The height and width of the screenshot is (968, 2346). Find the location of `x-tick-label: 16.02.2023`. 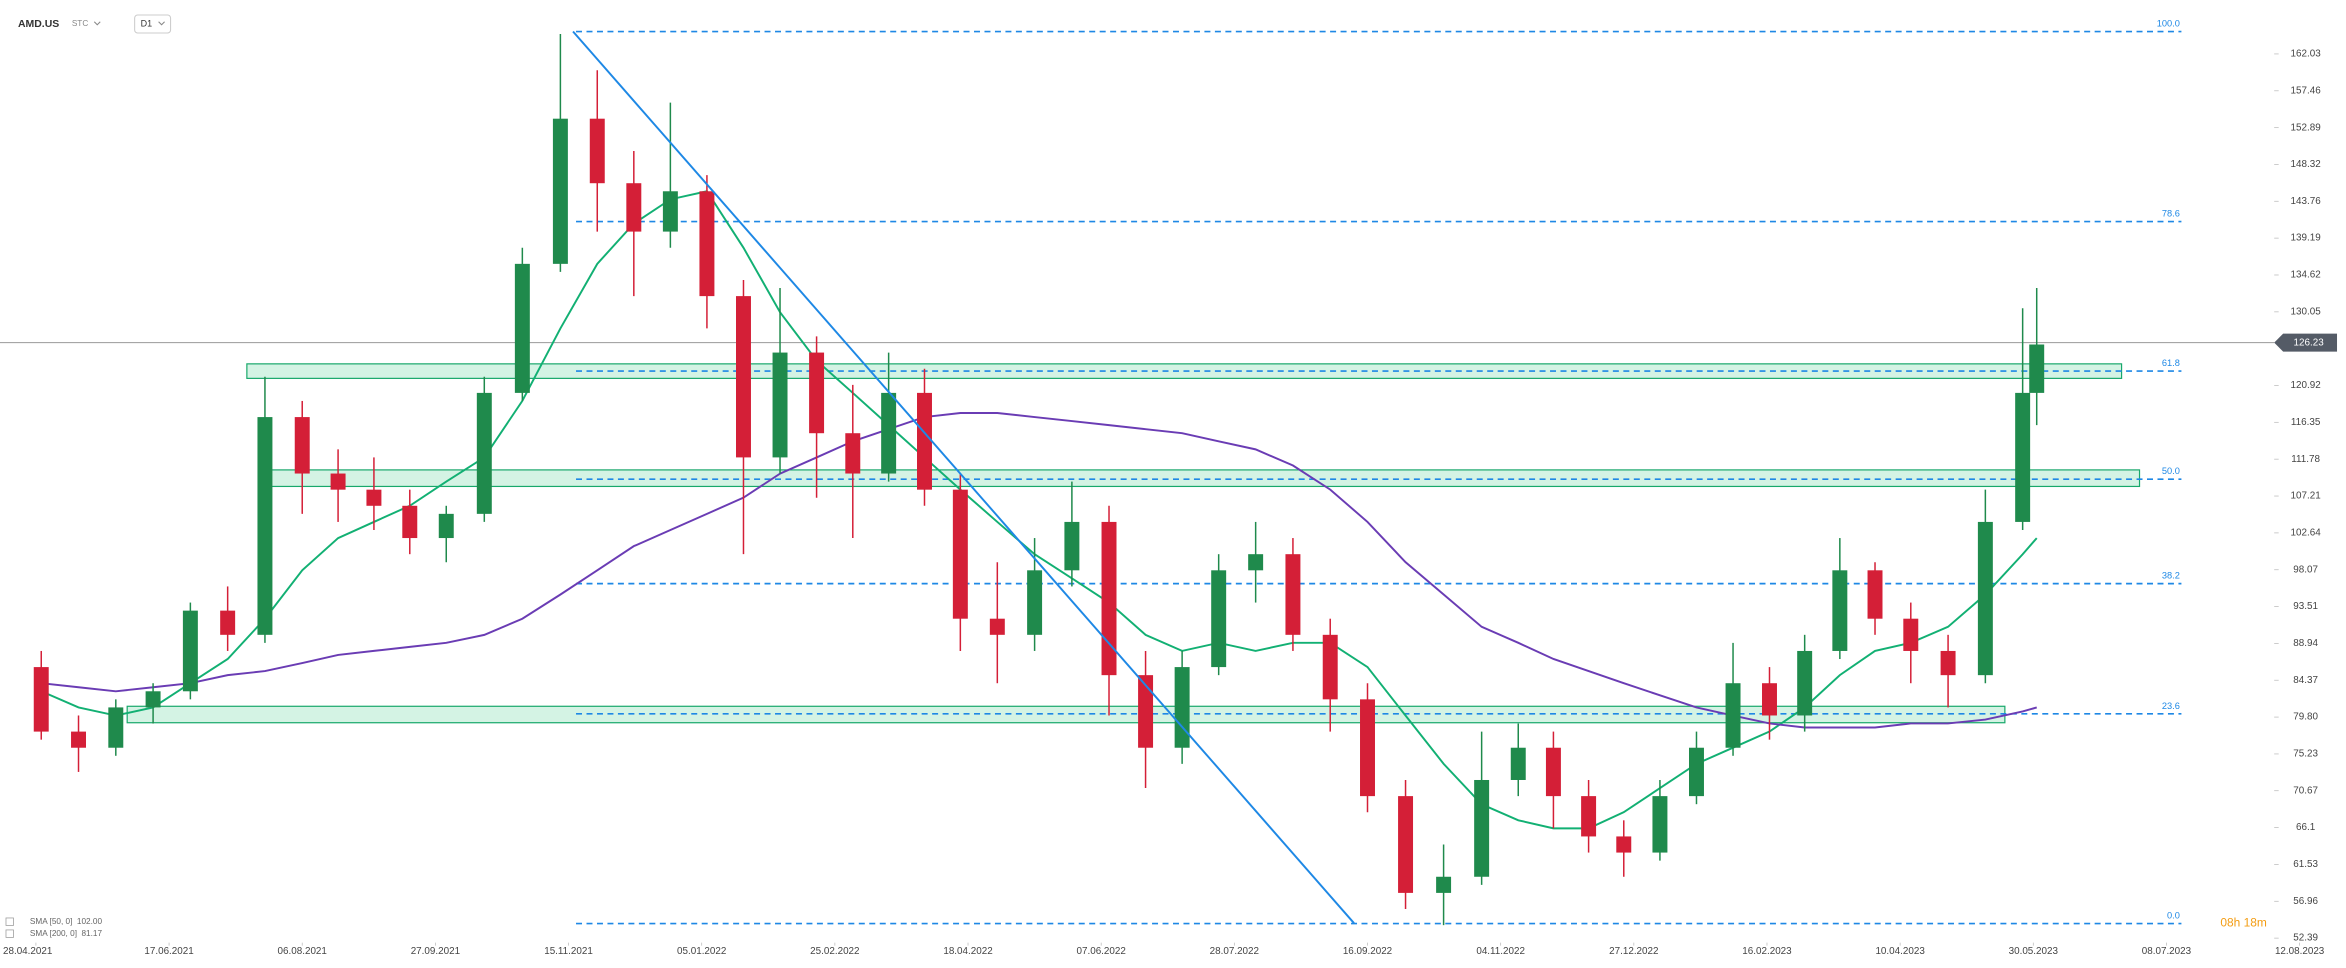

x-tick-label: 16.02.2023 is located at coordinates (1767, 951).